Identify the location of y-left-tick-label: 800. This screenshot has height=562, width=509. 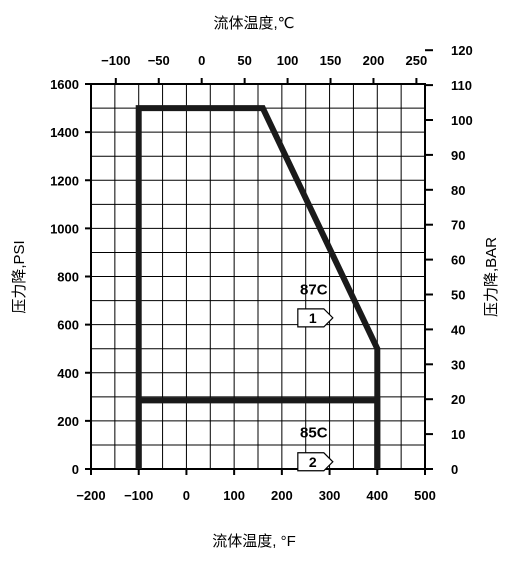
(68, 277).